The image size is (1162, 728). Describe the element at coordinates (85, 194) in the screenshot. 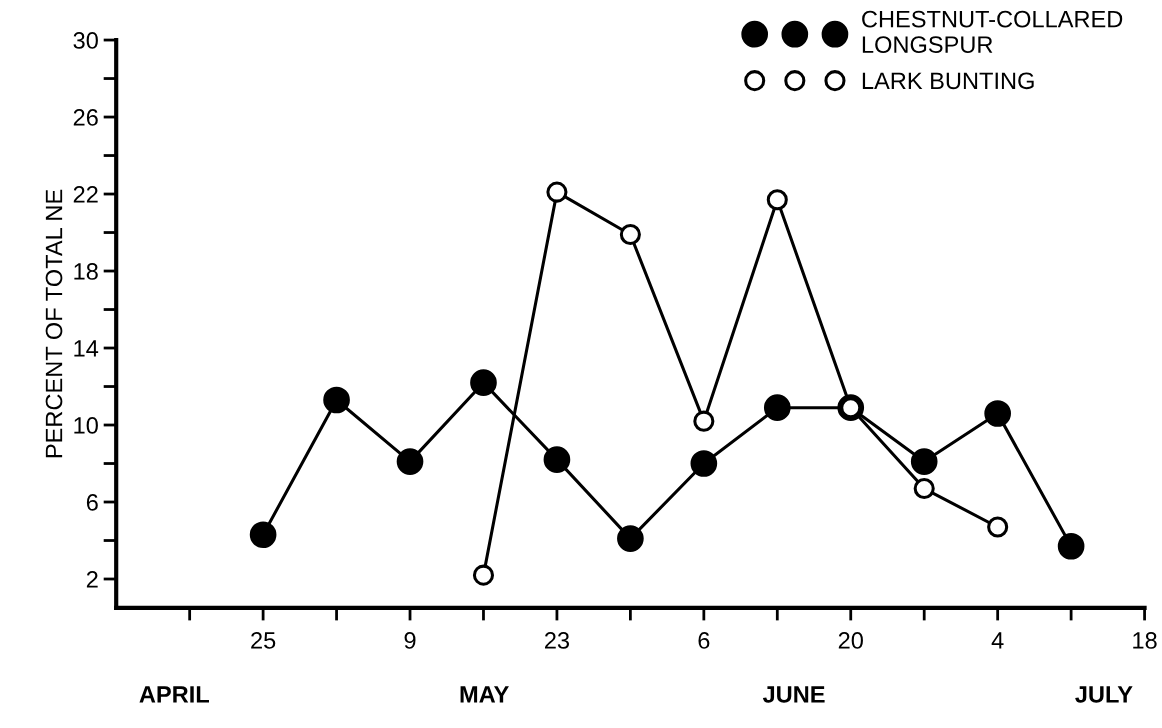

I see `y-tick-label: 22` at that location.